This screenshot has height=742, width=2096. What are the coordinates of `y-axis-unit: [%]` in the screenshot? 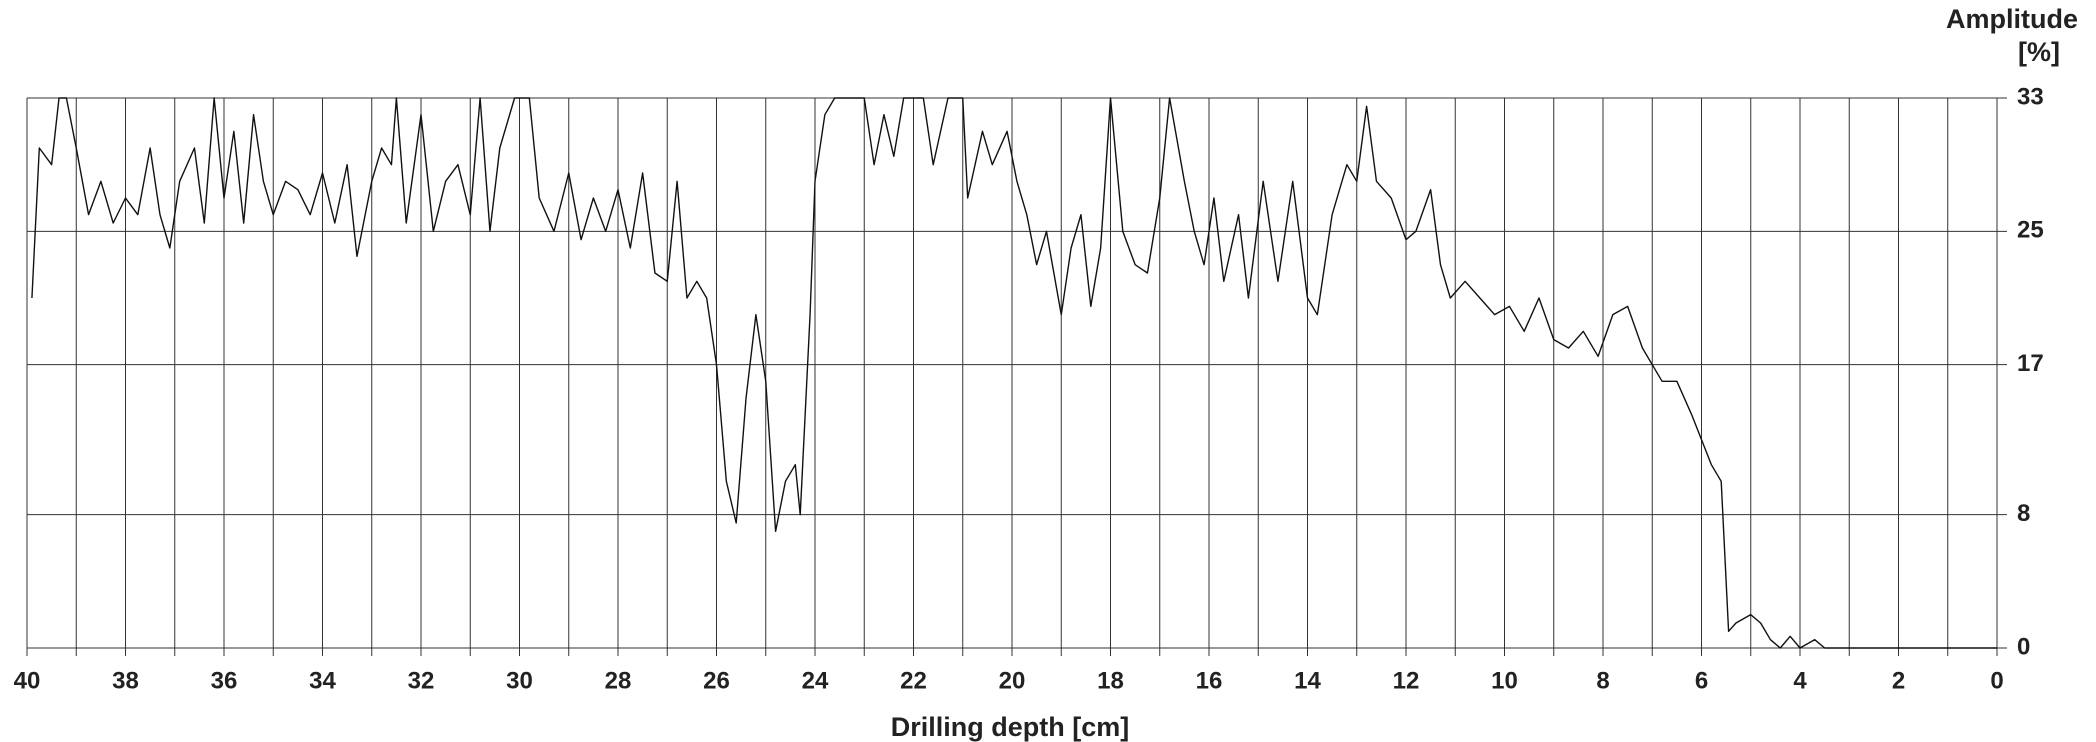 It's located at (2039, 52).